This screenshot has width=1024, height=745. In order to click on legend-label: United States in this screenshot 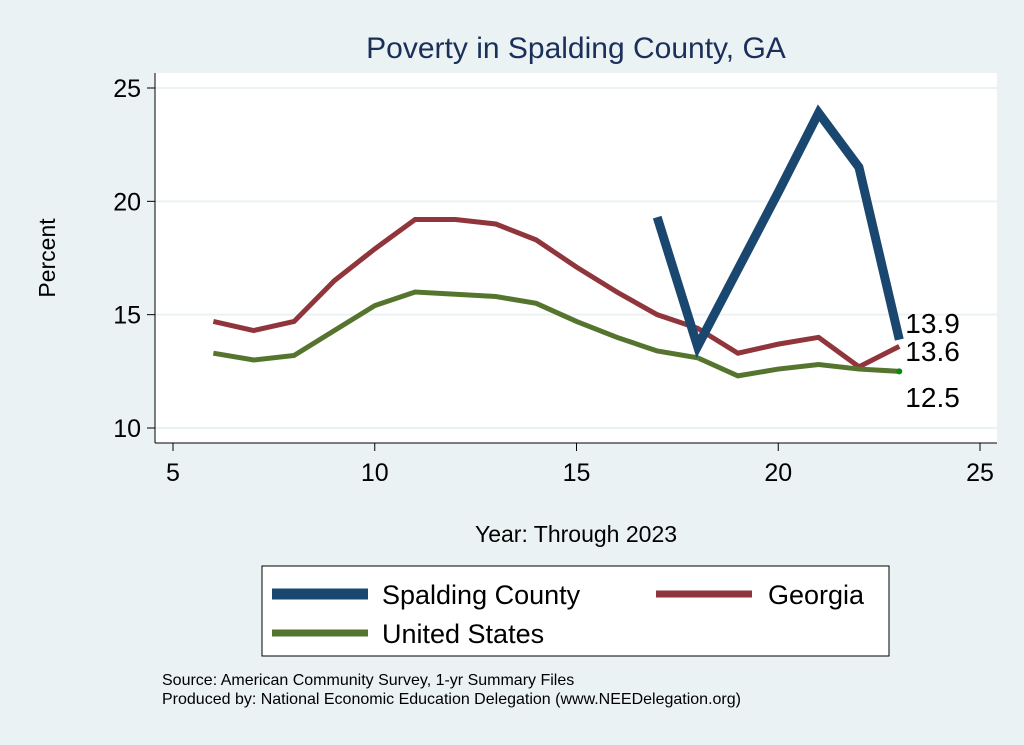, I will do `click(463, 634)`.